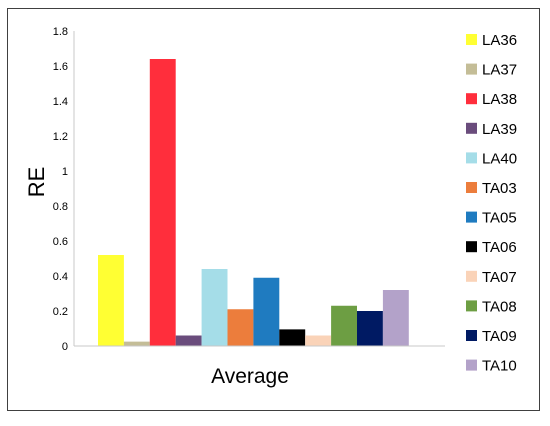  I want to click on legend-label-ta09: TA09, so click(499, 336).